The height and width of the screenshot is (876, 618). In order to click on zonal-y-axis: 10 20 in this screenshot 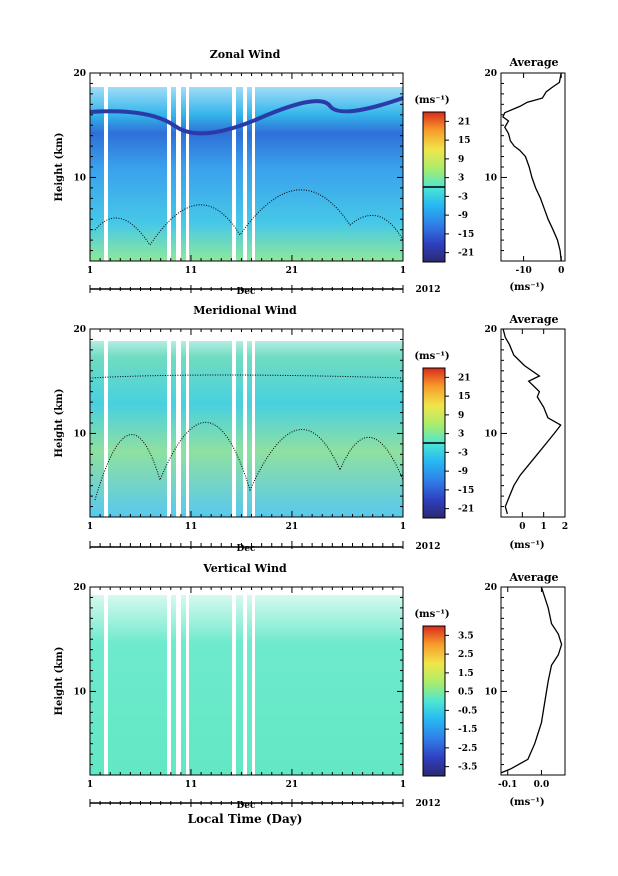, I will do `click(238, 165)`.